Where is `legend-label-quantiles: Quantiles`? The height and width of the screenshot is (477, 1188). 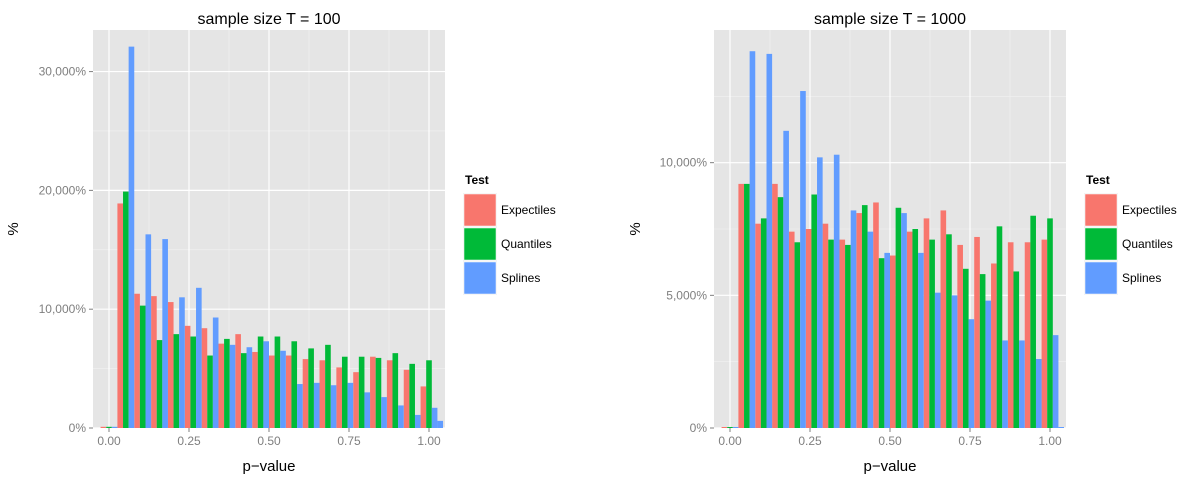
legend-label-quantiles: Quantiles is located at coordinates (526, 244).